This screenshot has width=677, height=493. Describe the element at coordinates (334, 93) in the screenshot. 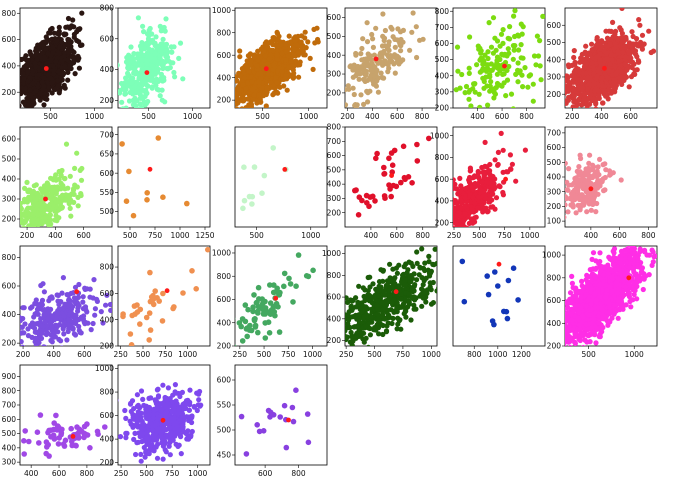

I see `y-tick-label: 200` at that location.